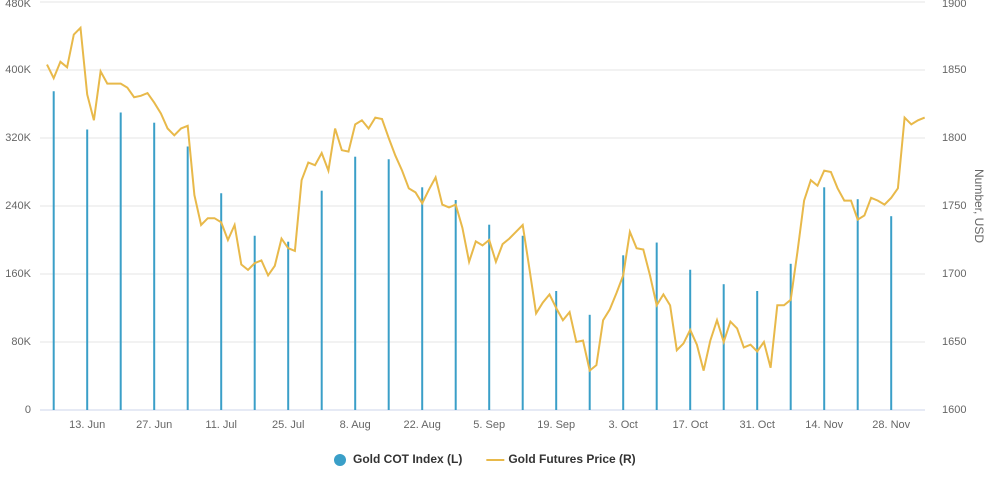  What do you see at coordinates (891, 425) in the screenshot?
I see `x-tick-label: 28. Nov` at bounding box center [891, 425].